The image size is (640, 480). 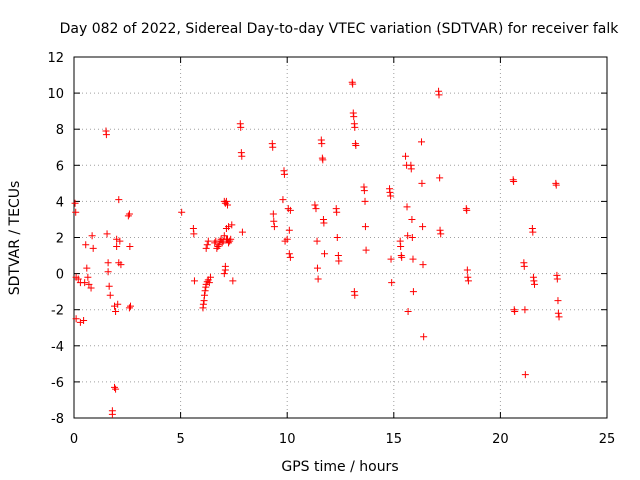 What do you see at coordinates (394, 439) in the screenshot?
I see `x-tick-label: 15` at bounding box center [394, 439].